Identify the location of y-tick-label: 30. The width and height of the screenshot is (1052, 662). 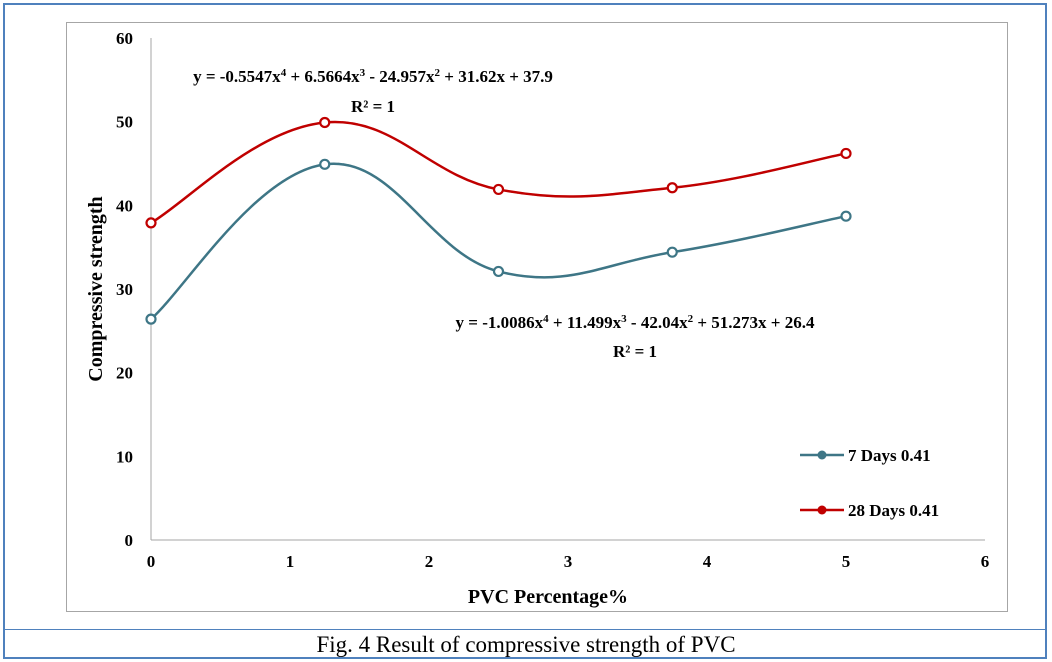
(124, 289).